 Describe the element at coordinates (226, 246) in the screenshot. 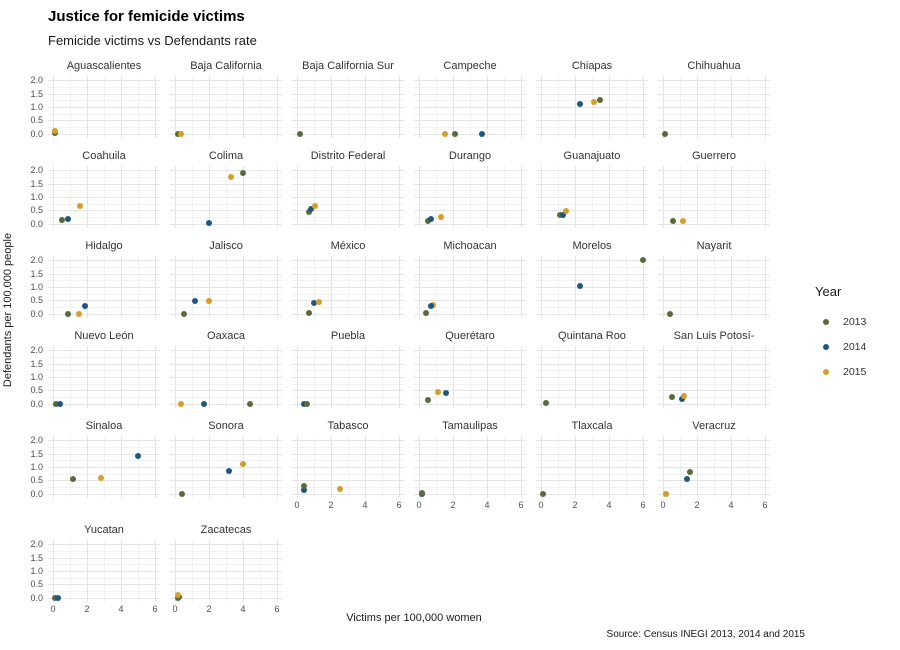

I see `facet-title: Jalisco` at that location.